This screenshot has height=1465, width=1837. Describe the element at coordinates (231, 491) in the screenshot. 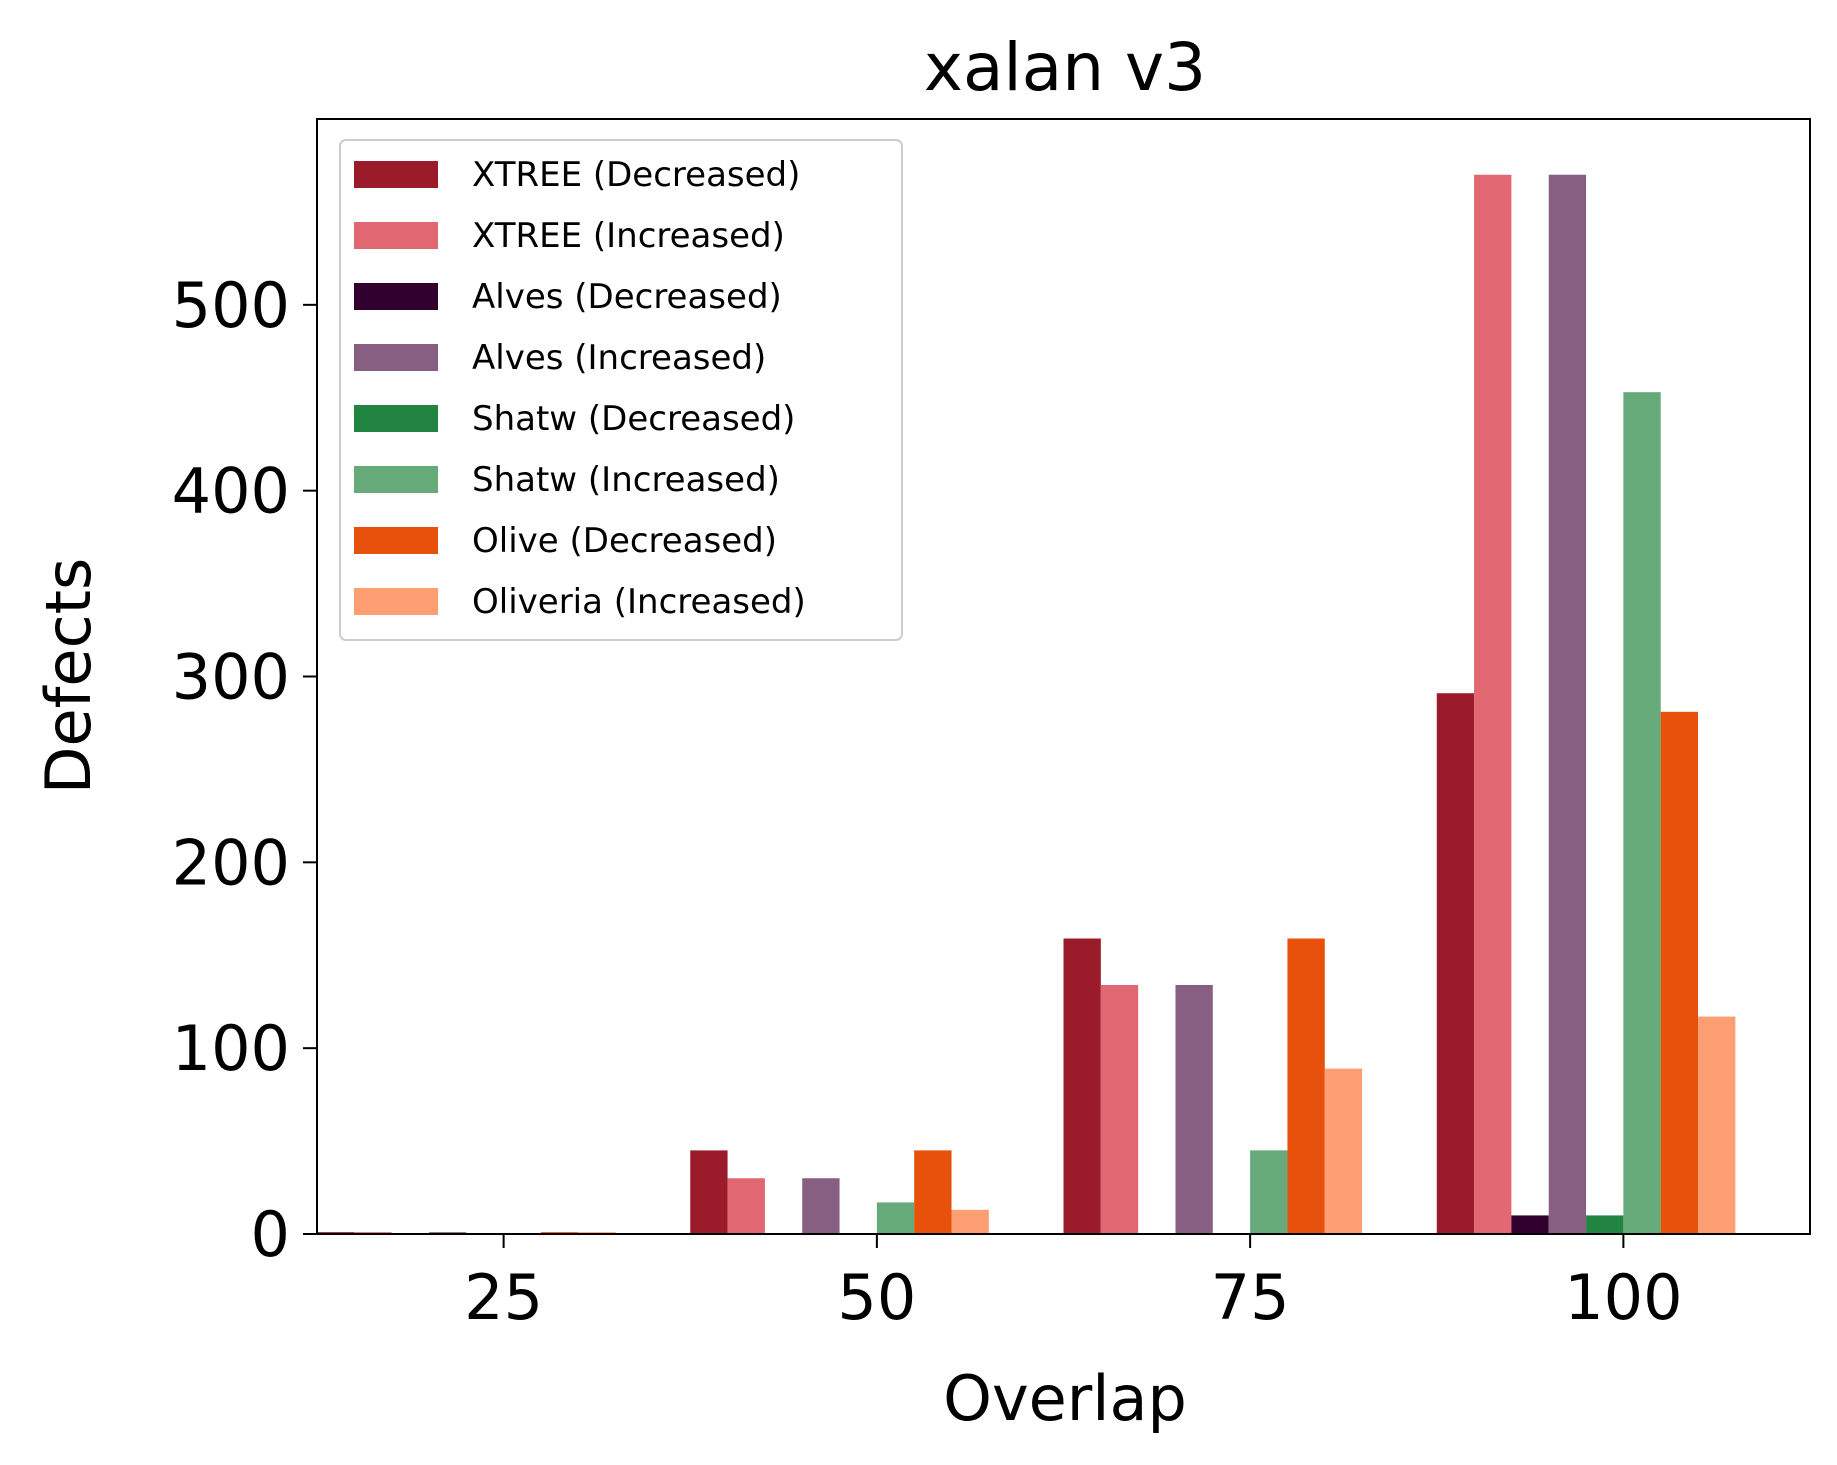

I see `y-tick-label: 400` at that location.